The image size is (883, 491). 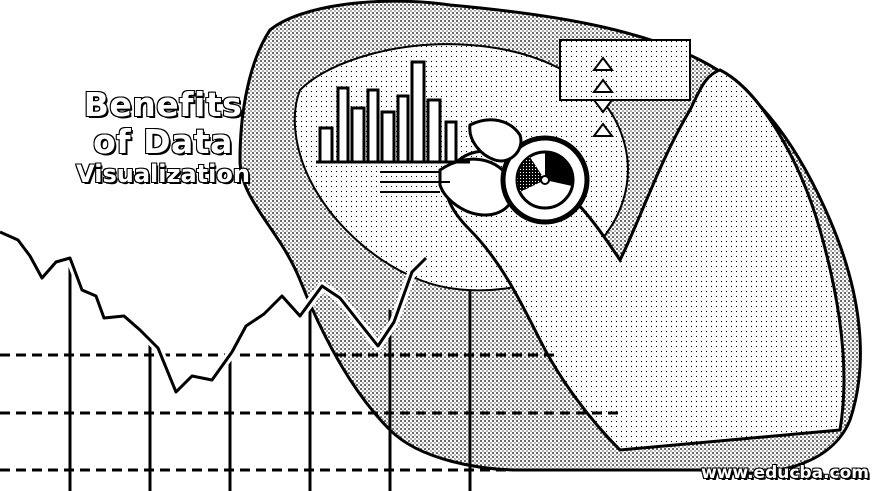 What do you see at coordinates (393, 112) in the screenshot?
I see `bar-chart-graphic` at bounding box center [393, 112].